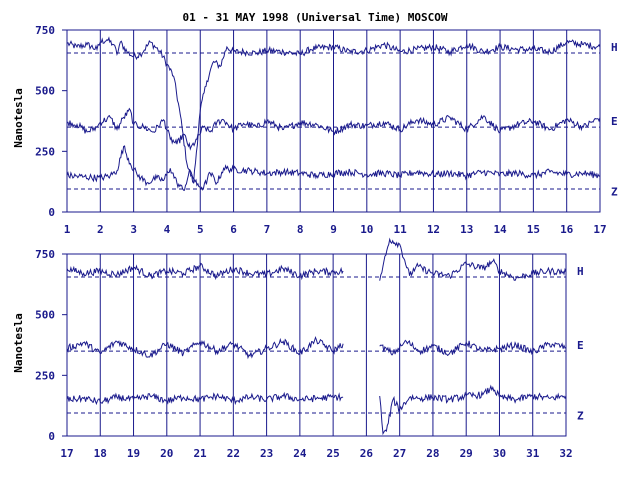 The width and height of the screenshot is (640, 480). Describe the element at coordinates (100, 453) in the screenshot. I see `x-tick-label: 18` at that location.